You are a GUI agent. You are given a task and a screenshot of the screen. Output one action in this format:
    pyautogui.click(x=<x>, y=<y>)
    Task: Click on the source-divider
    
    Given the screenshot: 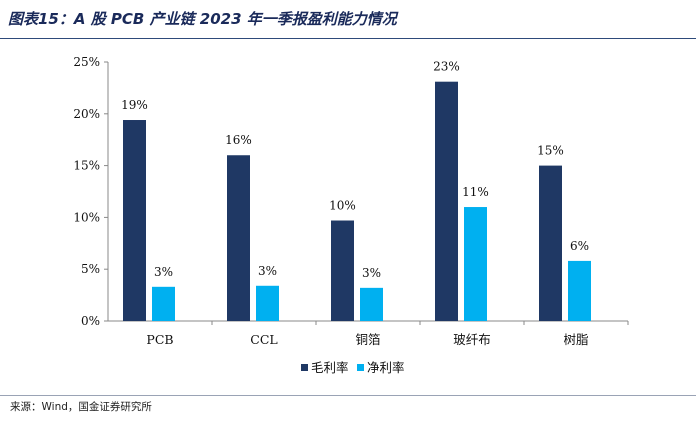 What is the action you would take?
    pyautogui.click(x=348, y=395)
    